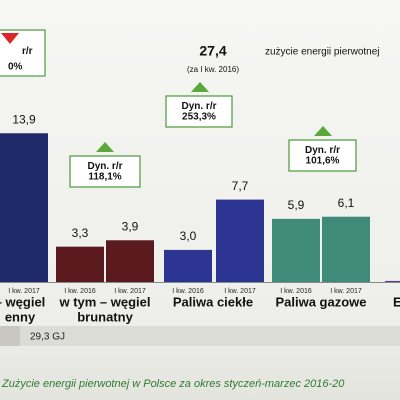  What do you see at coordinates (240, 186) in the screenshot?
I see `value-label: 7,7` at bounding box center [240, 186].